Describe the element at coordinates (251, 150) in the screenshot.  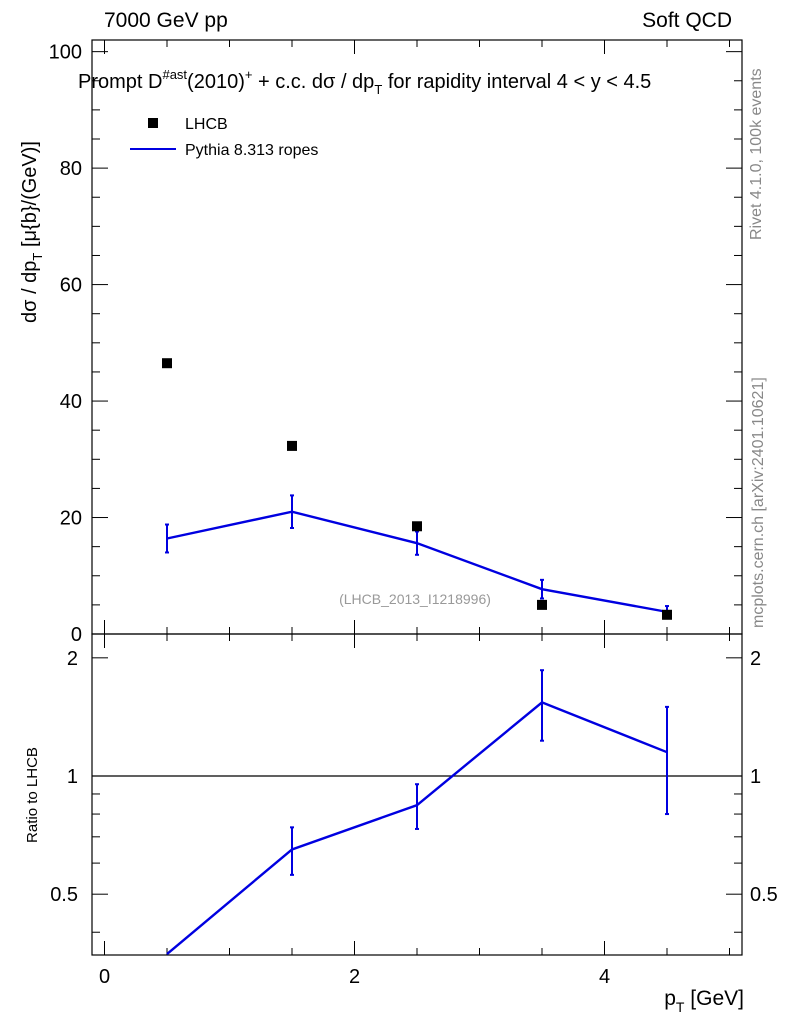
I see `legend-label-pythia: Pythia 8.313 ropes` at that location.